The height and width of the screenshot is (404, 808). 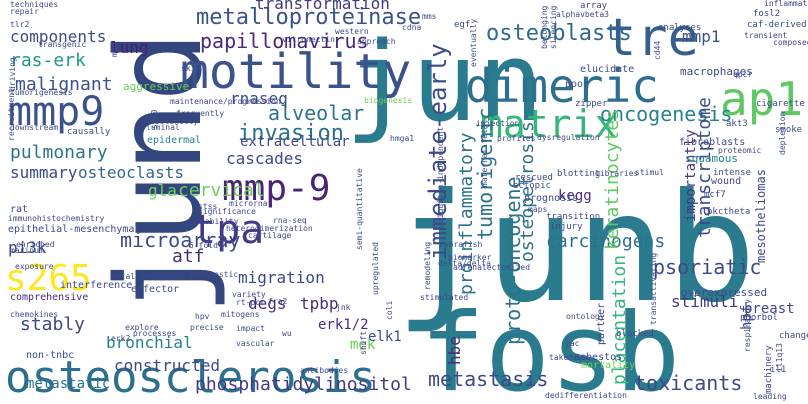 I want to click on cloud-word: dedifferentiation, so click(x=586, y=395).